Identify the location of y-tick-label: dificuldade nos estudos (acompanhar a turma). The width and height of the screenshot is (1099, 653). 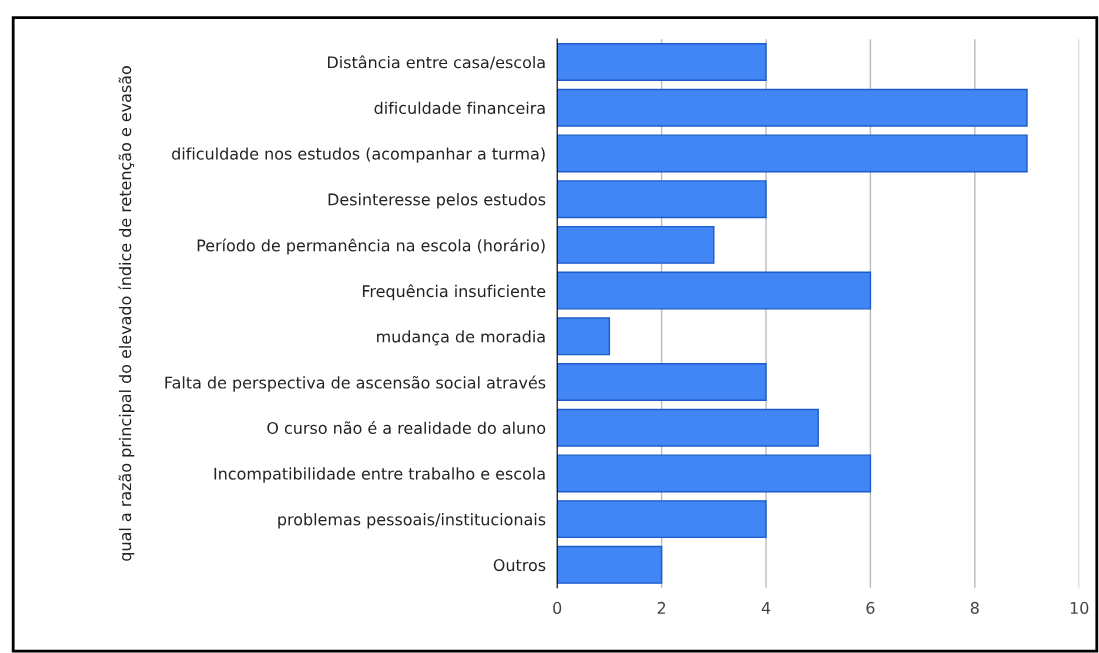
(358, 155).